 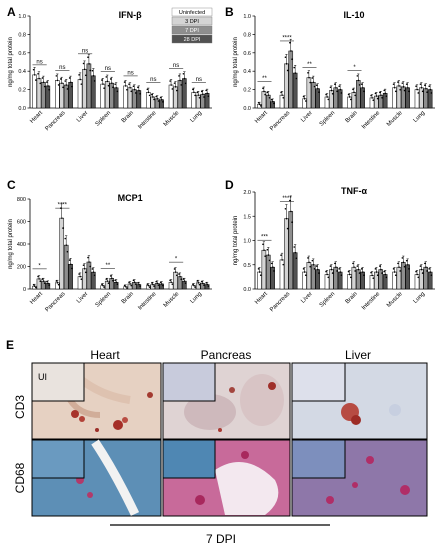 I want to click on bar-spleen, so click(x=107, y=285).